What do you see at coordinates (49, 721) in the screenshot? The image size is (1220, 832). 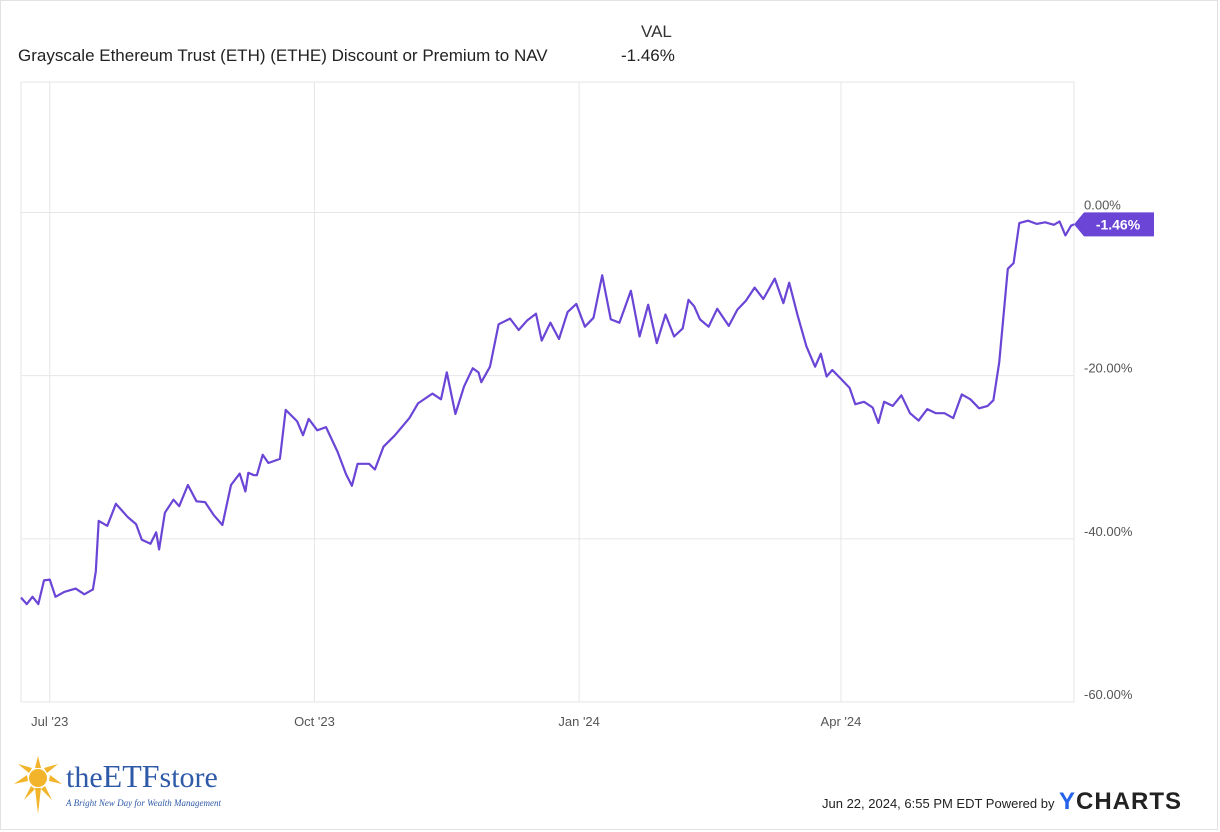 I see `x-tick-label-0: Jul '23` at bounding box center [49, 721].